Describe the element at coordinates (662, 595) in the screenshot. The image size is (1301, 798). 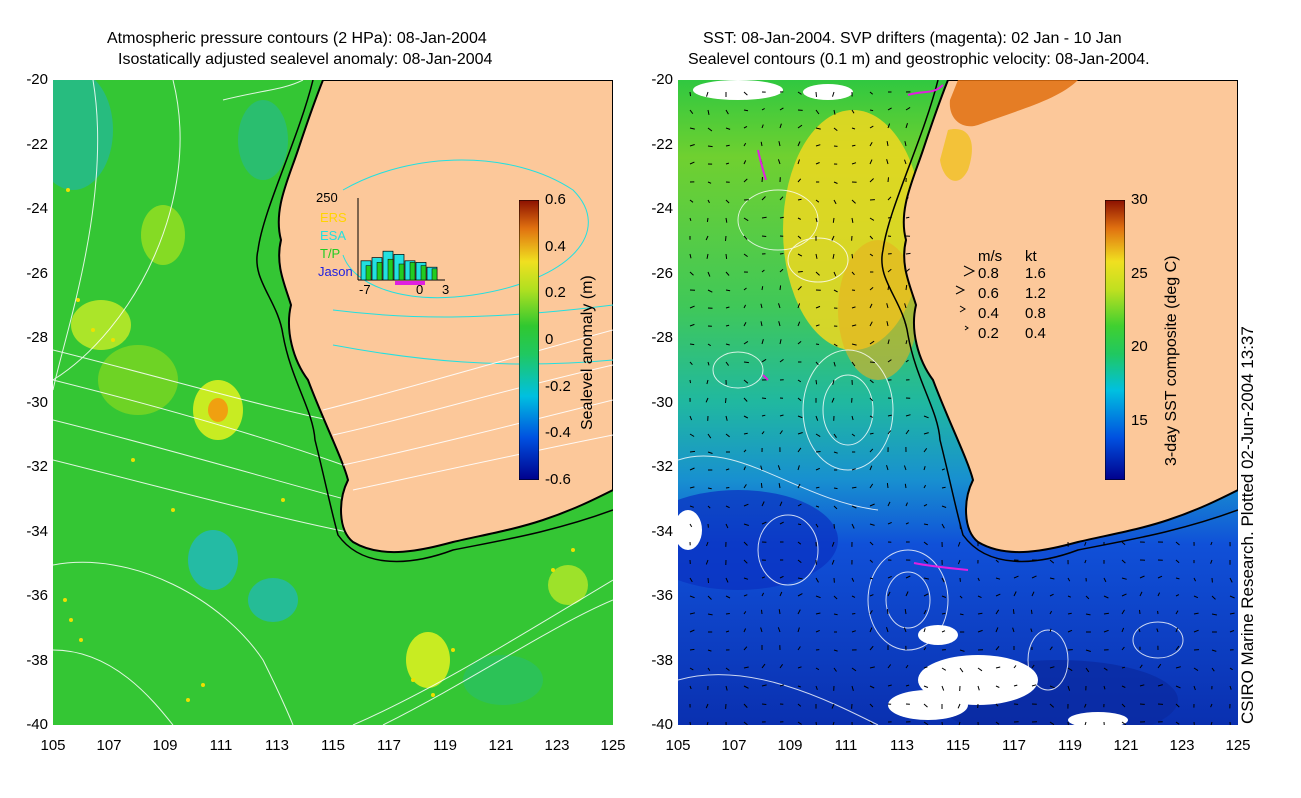
I see `y-tick-label: -36` at that location.